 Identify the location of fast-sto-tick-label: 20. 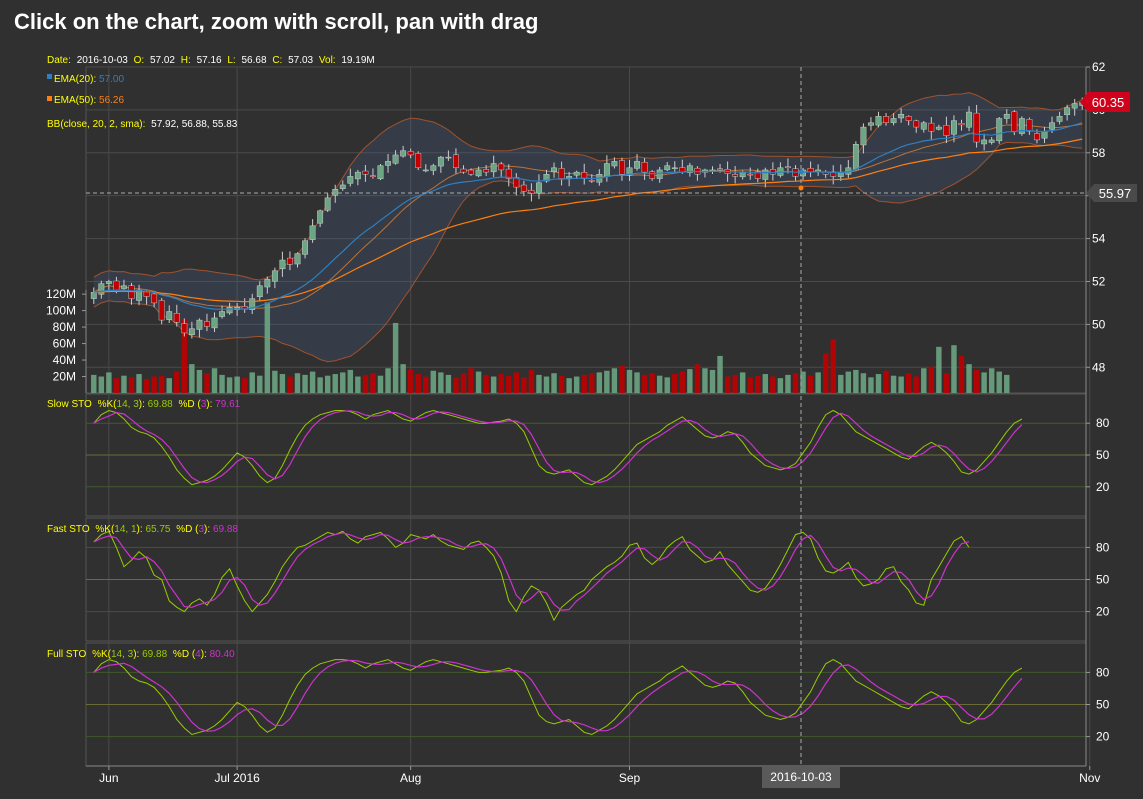
(1103, 612).